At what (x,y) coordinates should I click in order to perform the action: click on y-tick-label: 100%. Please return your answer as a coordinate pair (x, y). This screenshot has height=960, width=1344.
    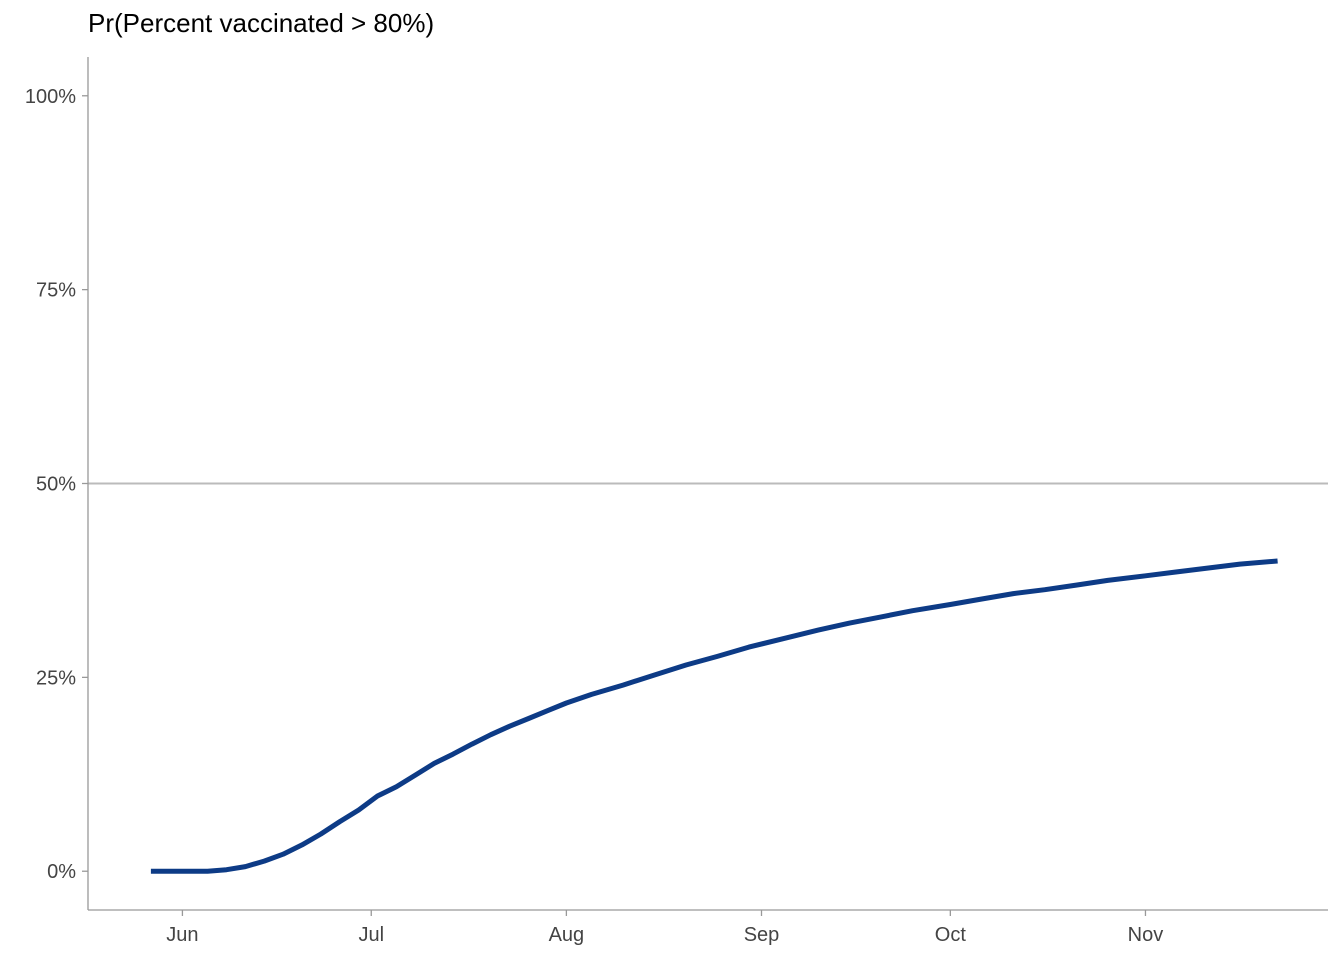
    Looking at the image, I should click on (50, 97).